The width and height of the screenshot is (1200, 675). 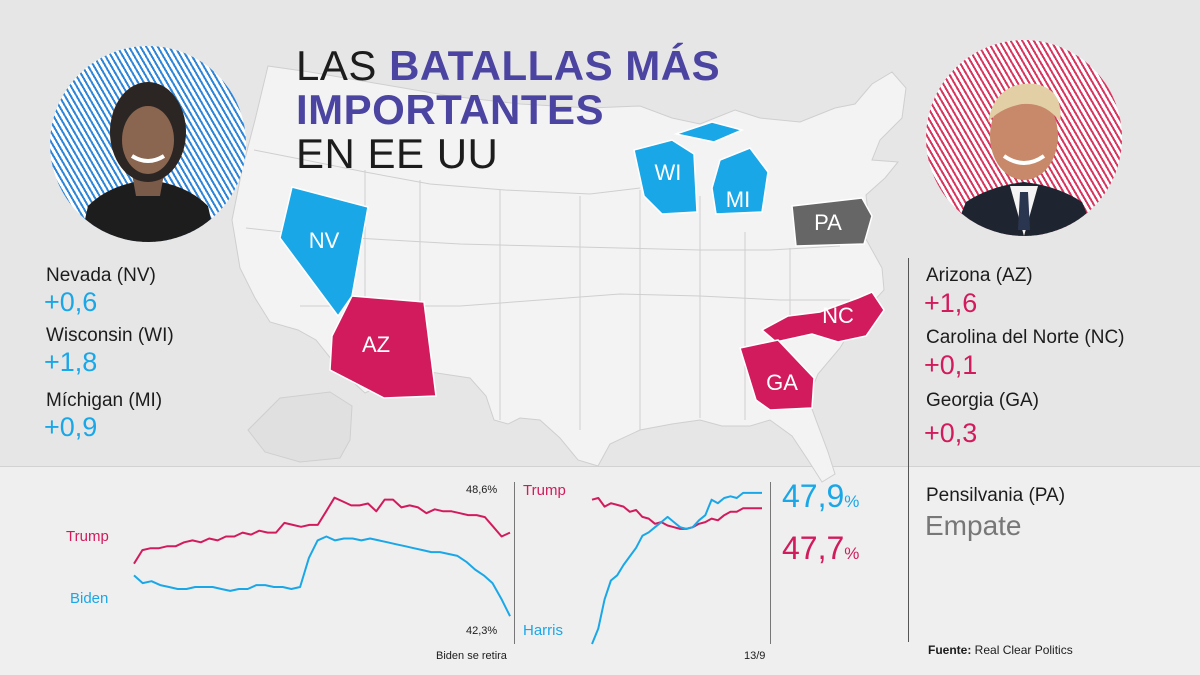 I want to click on chart1-annotation: Biden se retira, so click(x=471, y=656).